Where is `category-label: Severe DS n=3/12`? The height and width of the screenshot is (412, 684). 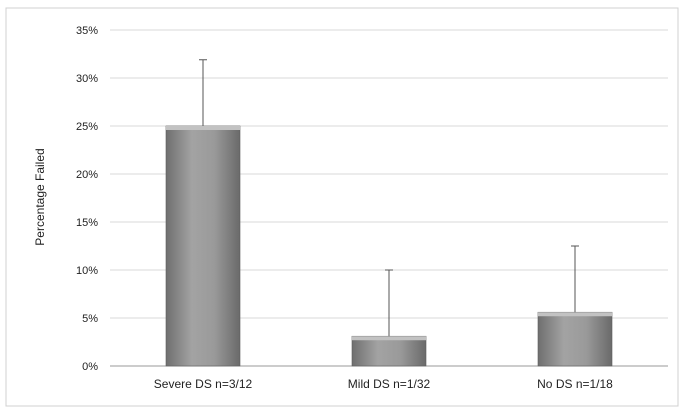
category-label: Severe DS n=3/12 is located at coordinates (203, 384).